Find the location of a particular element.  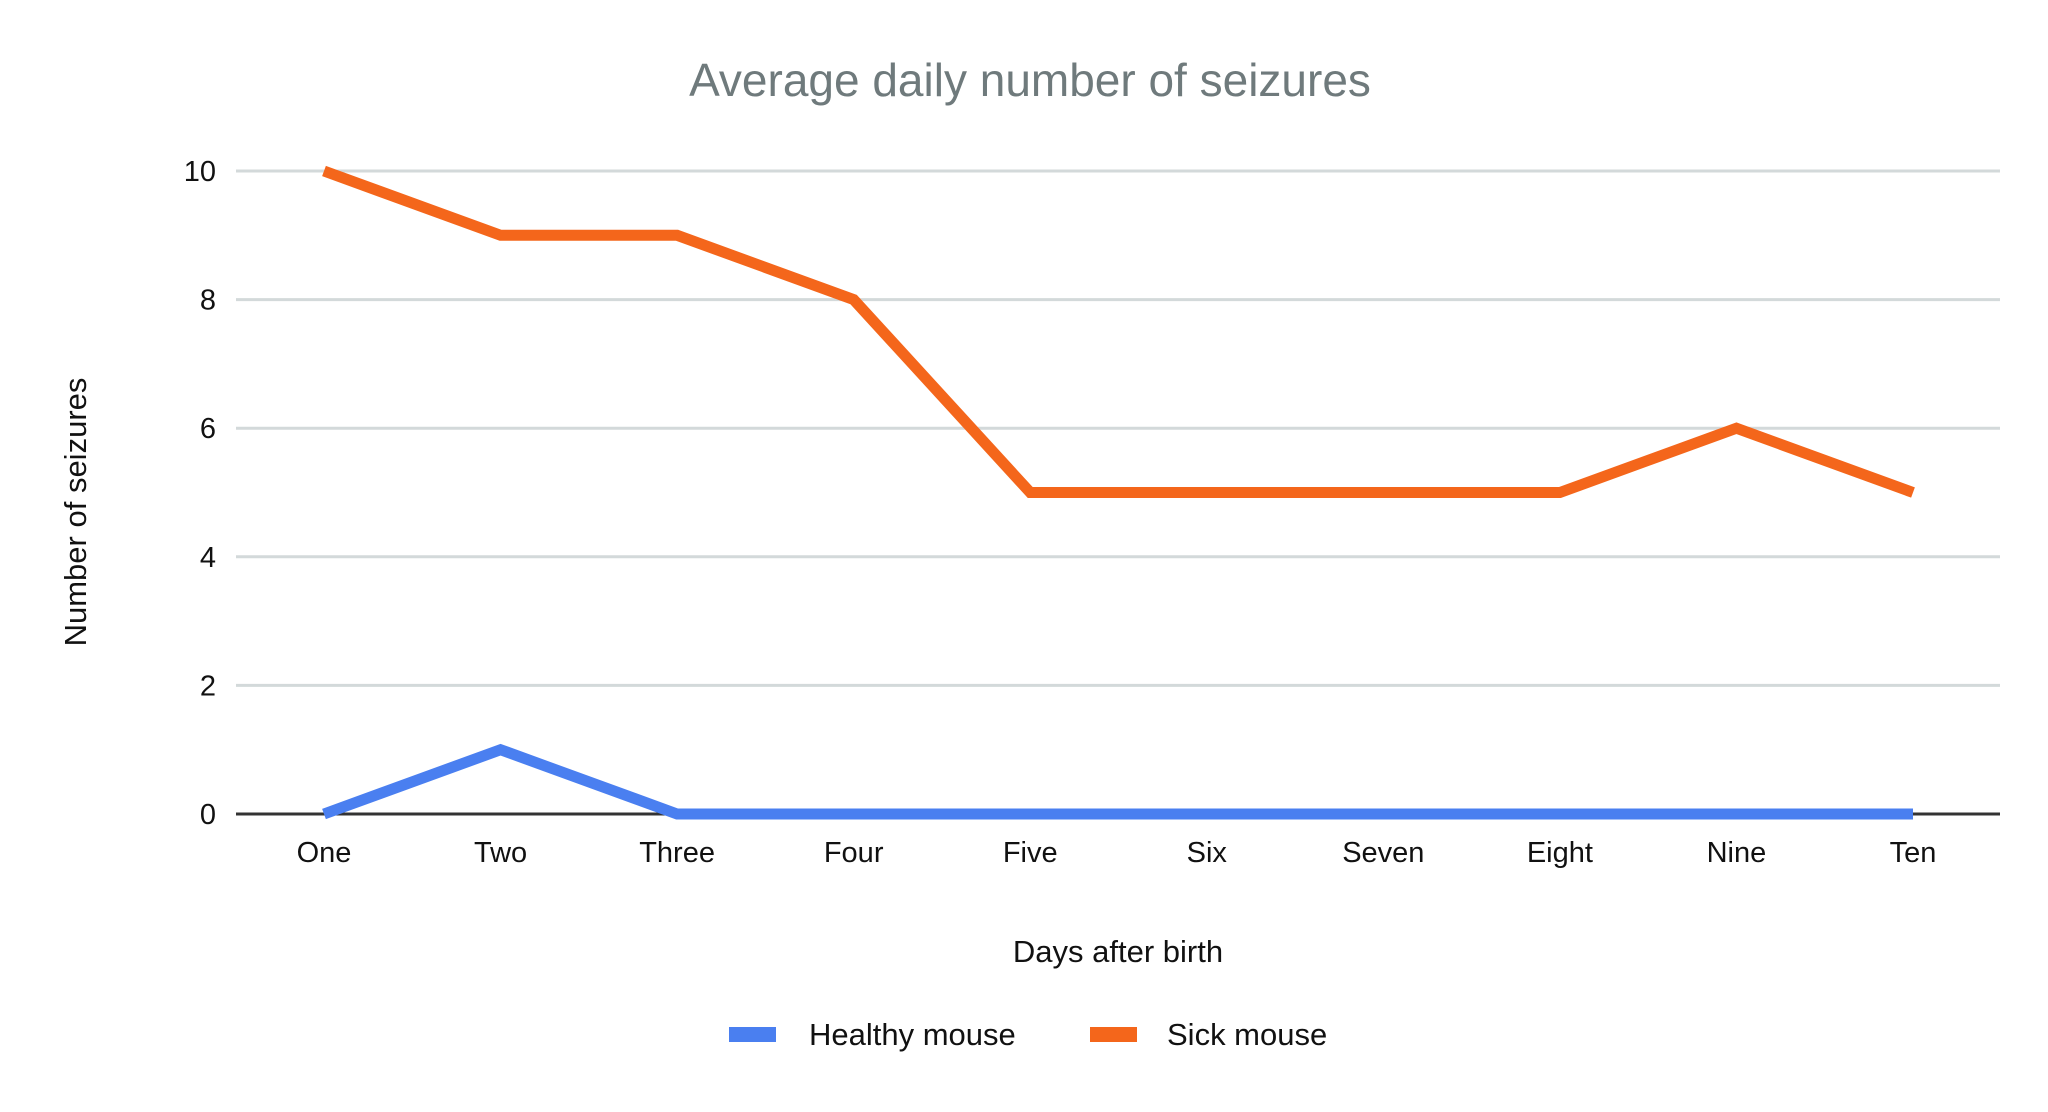

chart-title: Average daily number of seizures is located at coordinates (1030, 80).